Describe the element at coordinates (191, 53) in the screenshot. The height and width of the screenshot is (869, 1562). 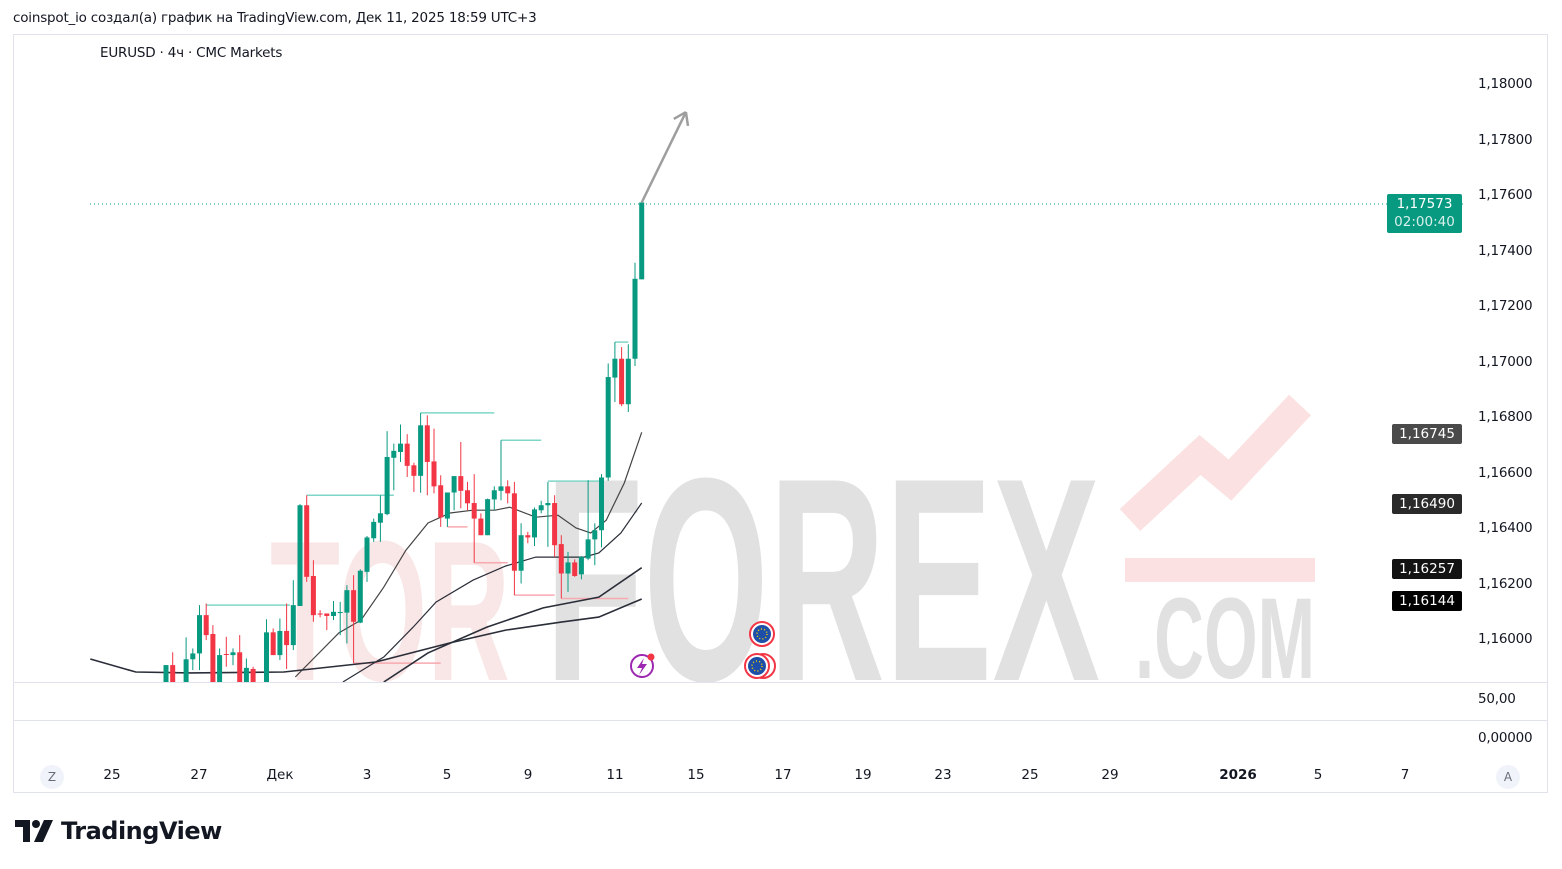
I see `symbol-title: EURUSD · 4ч · CMC Markets` at that location.